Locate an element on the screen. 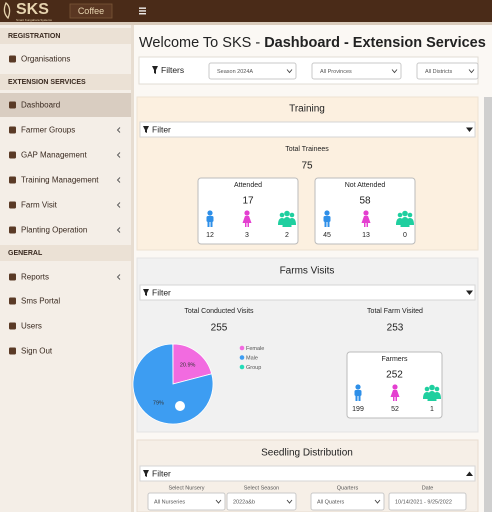 The width and height of the screenshot is (492, 512). legend-label: Group is located at coordinates (253, 368).